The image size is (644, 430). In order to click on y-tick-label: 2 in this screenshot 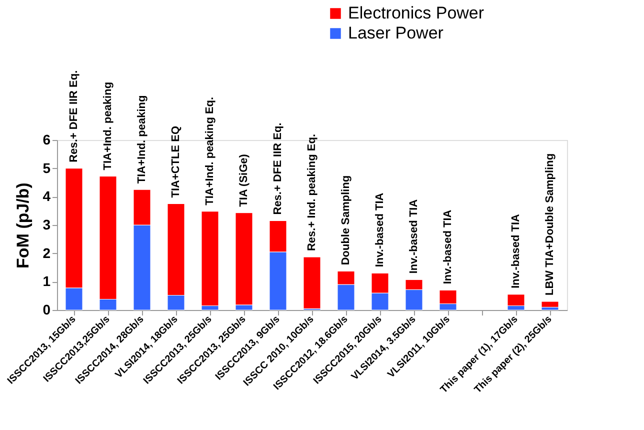, I will do `click(46, 252)`.